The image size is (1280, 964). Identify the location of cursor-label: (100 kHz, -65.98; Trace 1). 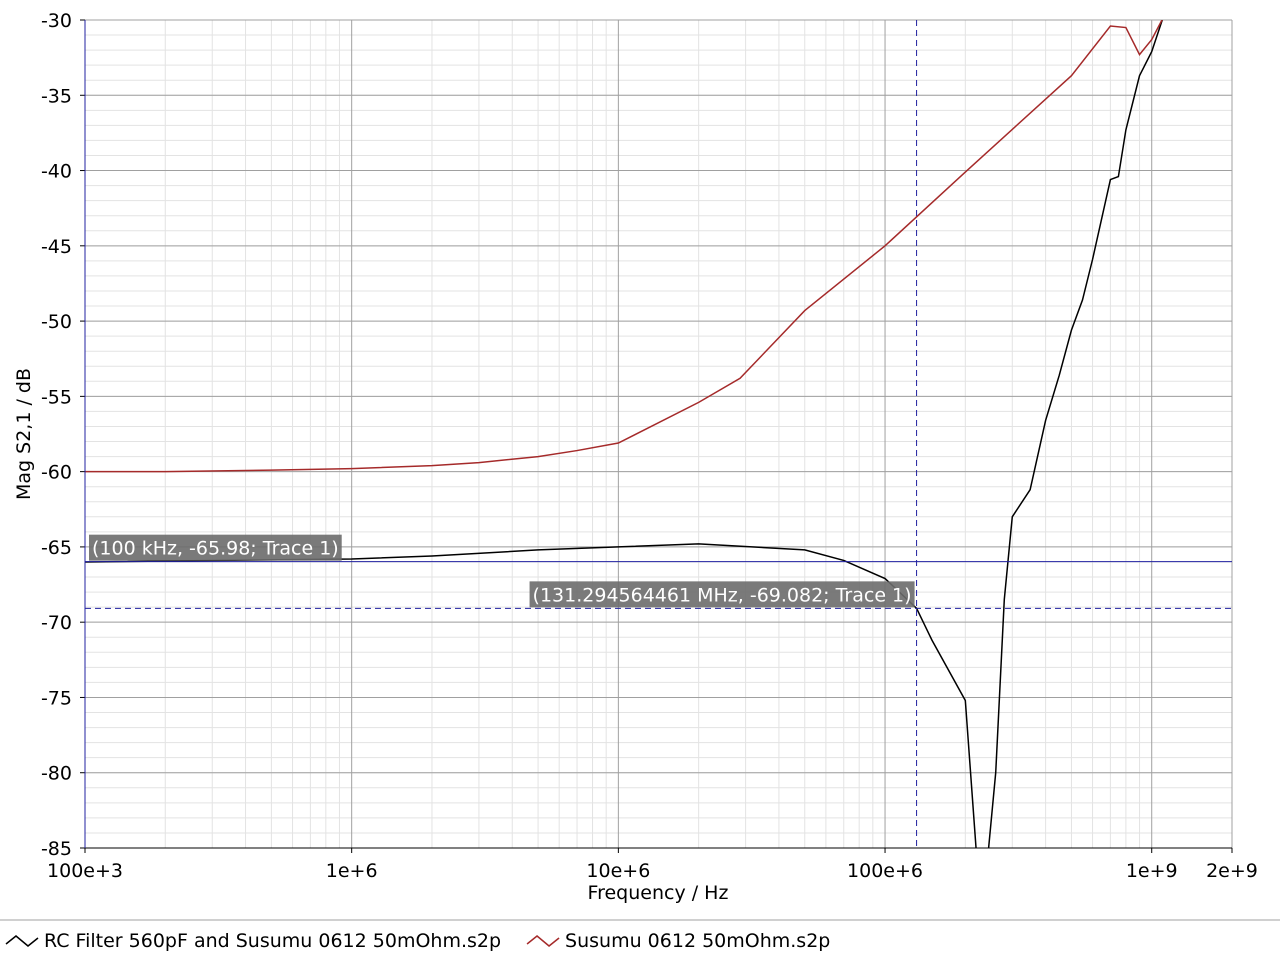
(215, 549).